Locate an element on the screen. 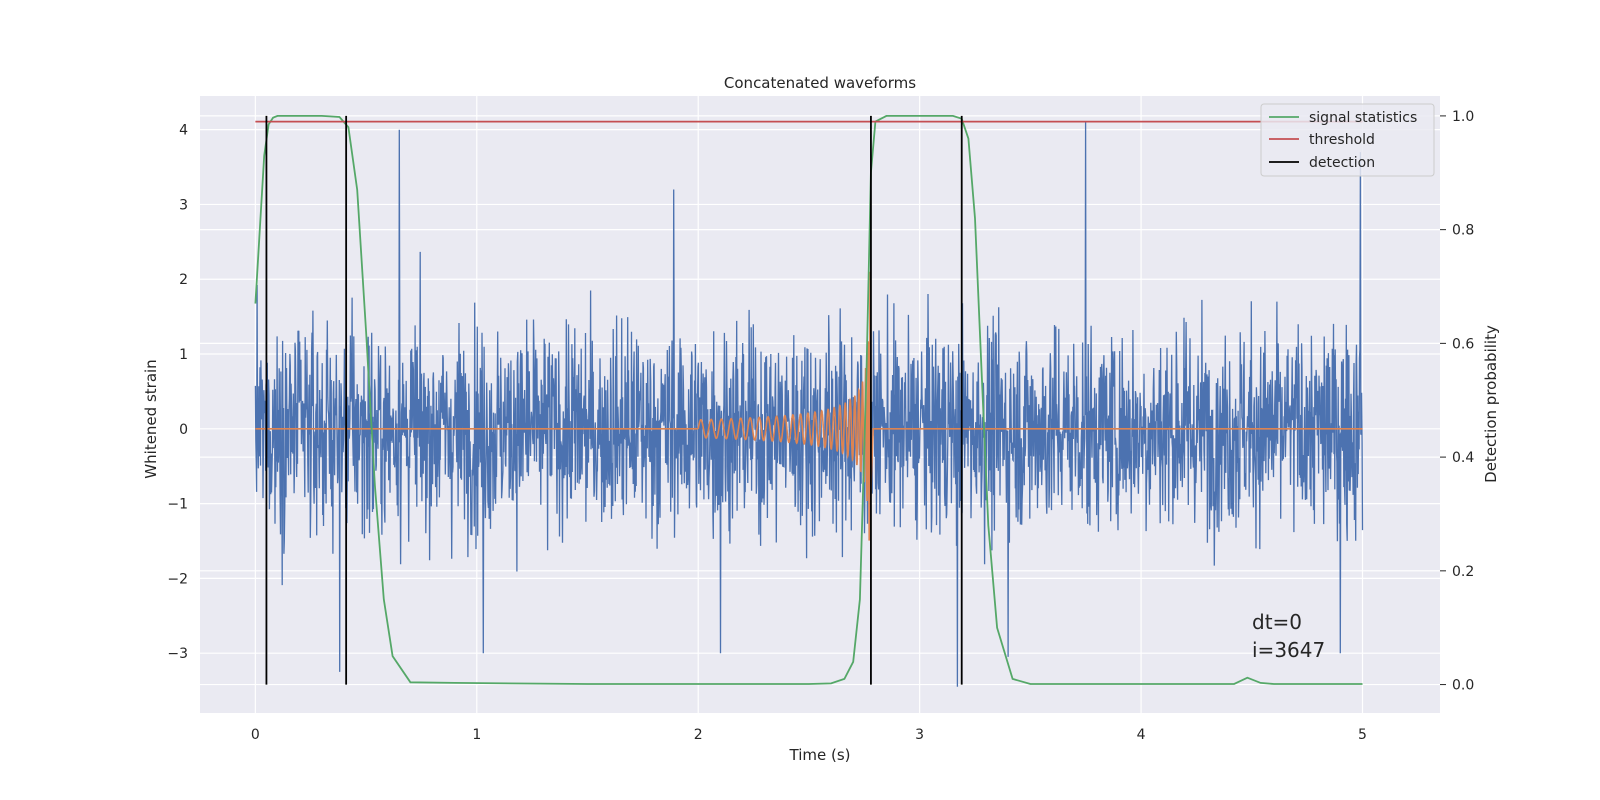 The height and width of the screenshot is (800, 1600). y-right-tick-label: 0.8 is located at coordinates (1463, 231).